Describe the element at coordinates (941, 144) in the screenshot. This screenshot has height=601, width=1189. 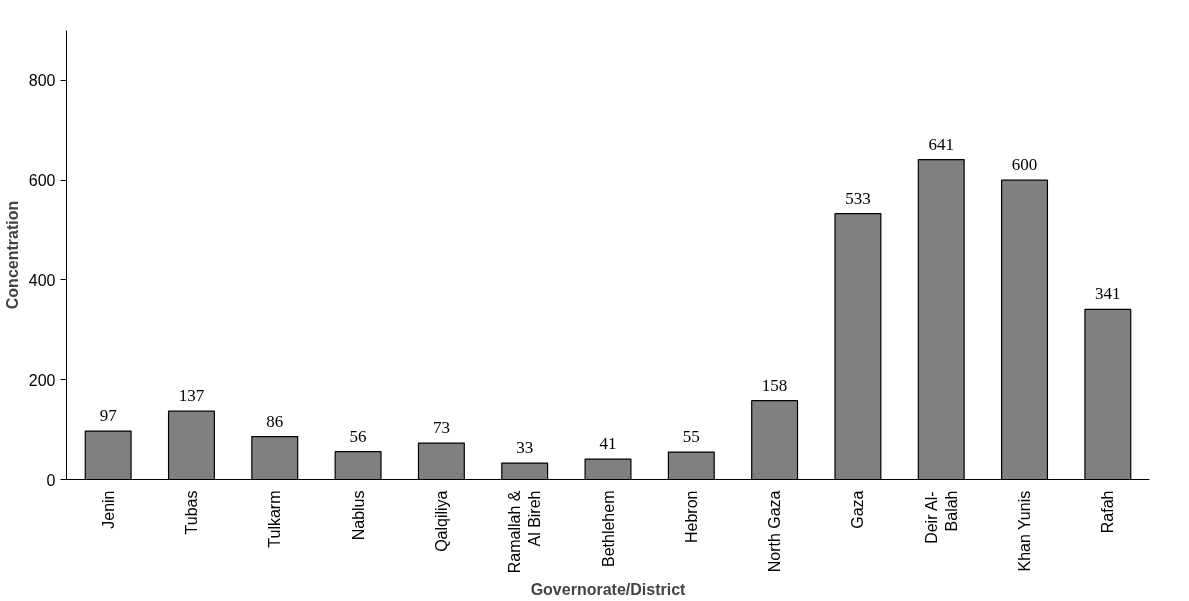
I see `data-label: 641` at that location.